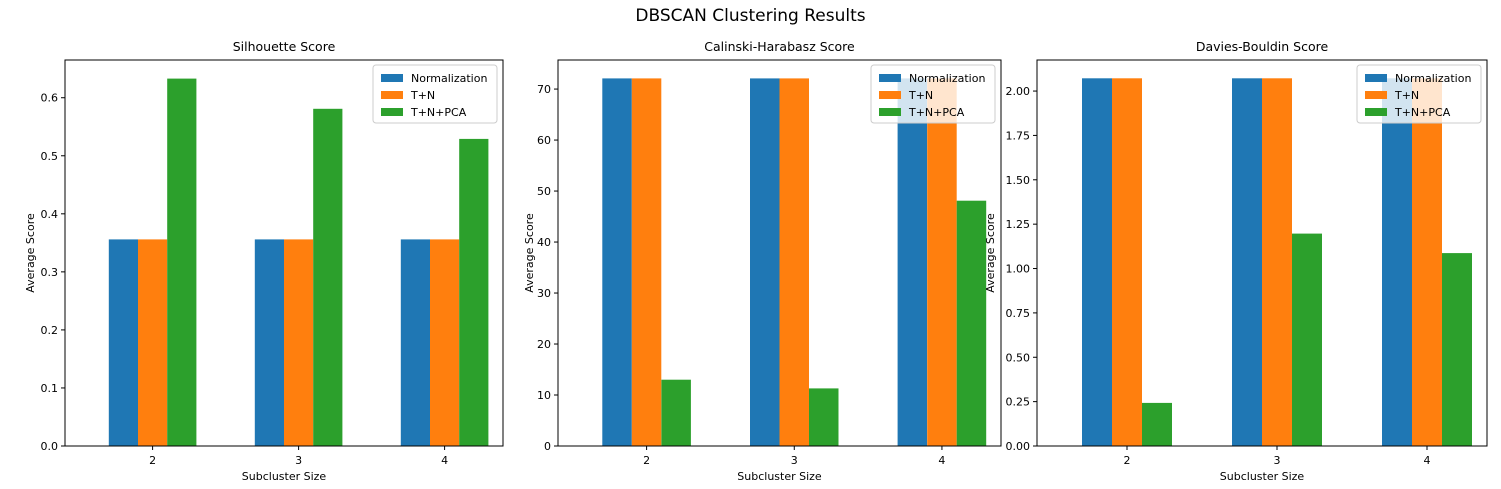 This screenshot has height=489, width=1501. I want to click on y-tick-label: 1.25, so click(1018, 224).